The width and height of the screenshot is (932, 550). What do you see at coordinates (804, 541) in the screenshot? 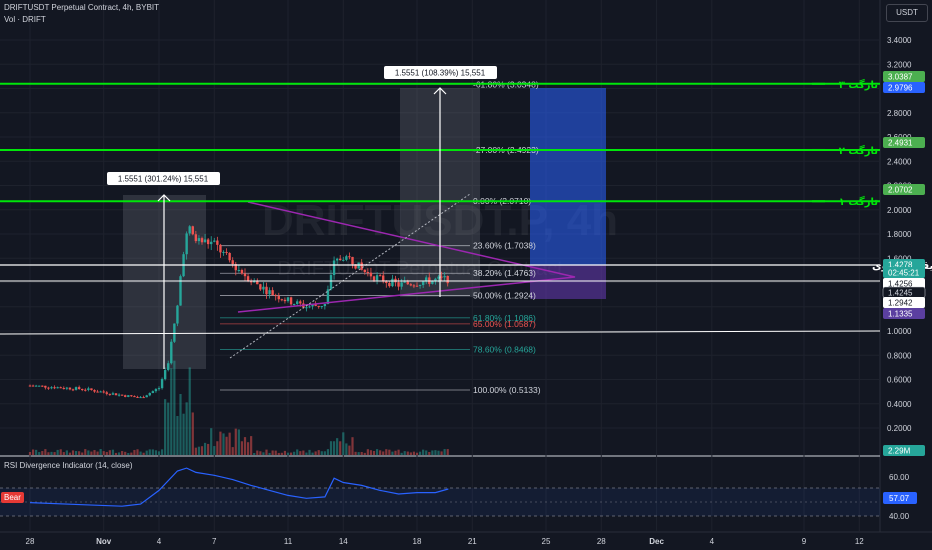
I see `time-tick-label: 9` at bounding box center [804, 541].